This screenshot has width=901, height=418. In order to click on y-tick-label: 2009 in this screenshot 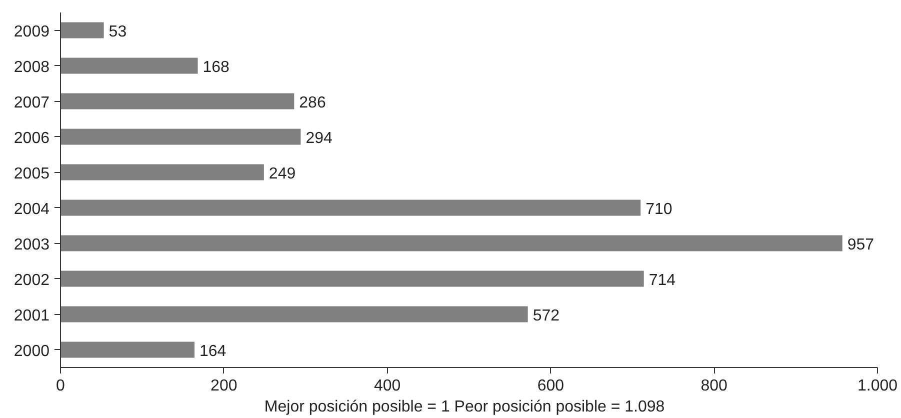, I will do `click(32, 31)`.